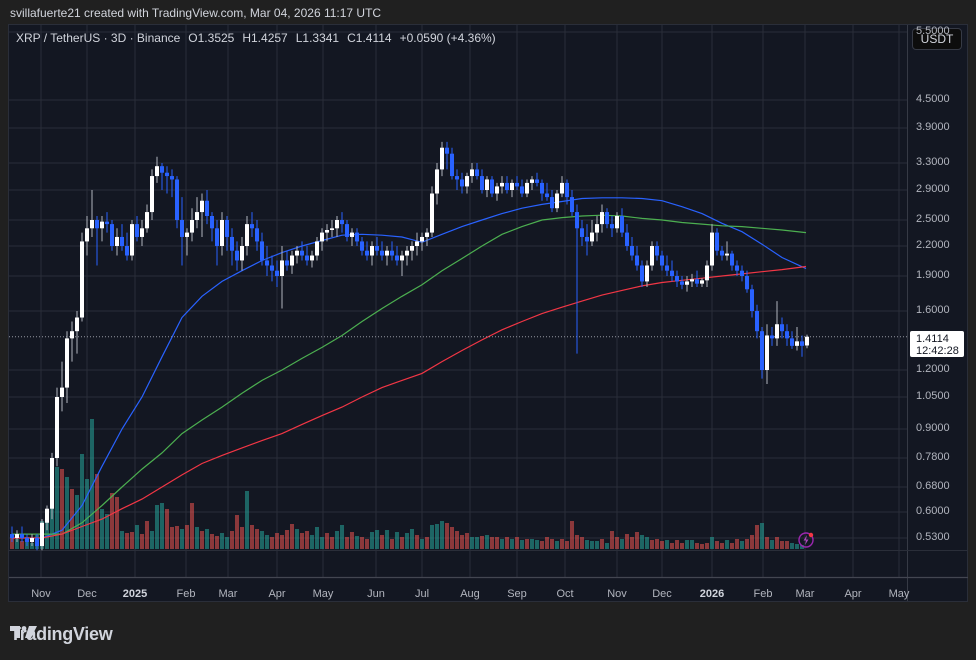 The height and width of the screenshot is (660, 976). I want to click on lightning-alert-icon, so click(806, 540).